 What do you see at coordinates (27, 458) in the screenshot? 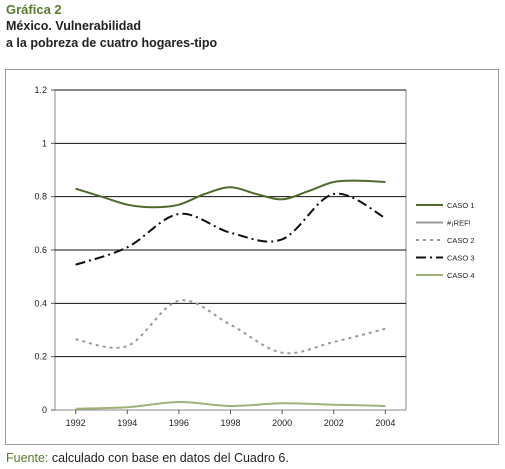
I see `source-label: Fuente:` at bounding box center [27, 458].